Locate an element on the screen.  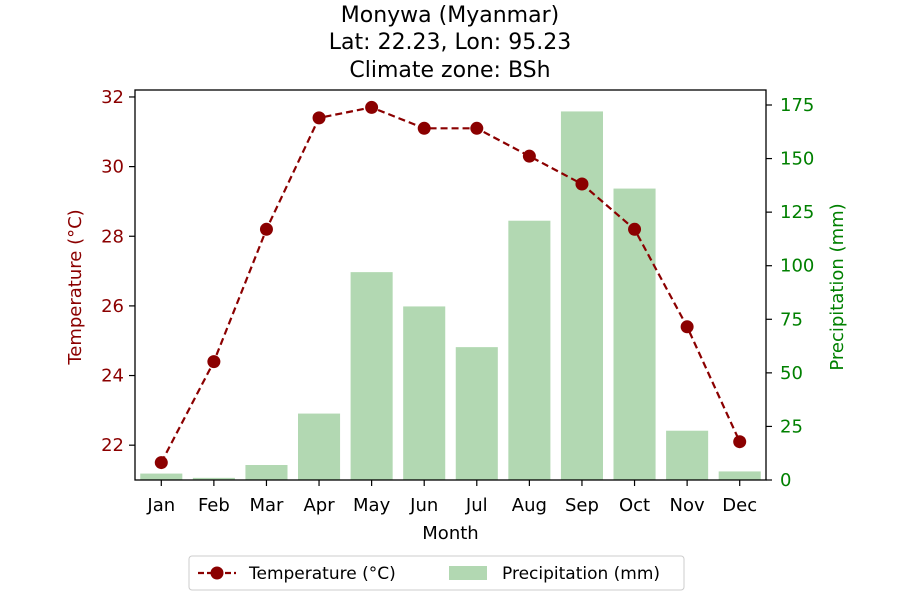
precip-bar-jan is located at coordinates (161, 476).